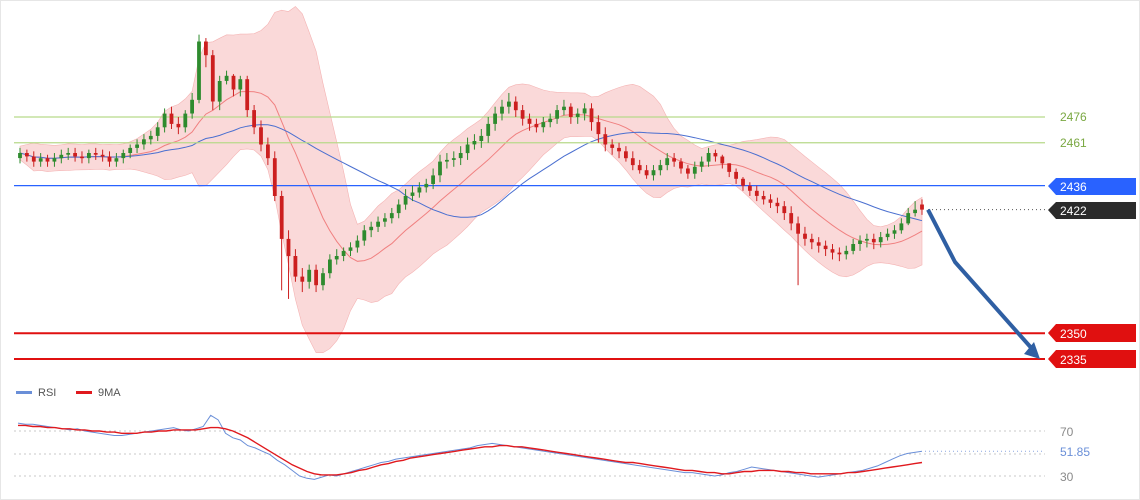 This screenshot has height=500, width=1140. Describe the element at coordinates (1092, 333) in the screenshot. I see `support-1-tag-bg` at that location.